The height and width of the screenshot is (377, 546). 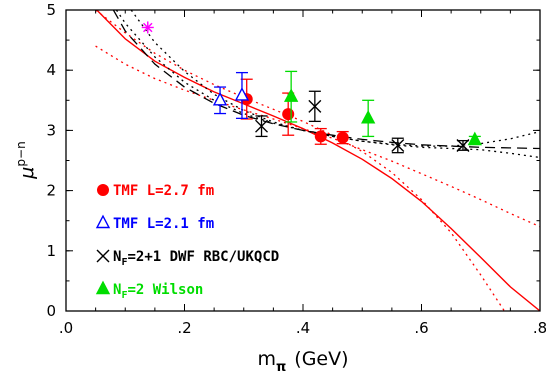 What do you see at coordinates (321, 359) in the screenshot?
I see `x-axis-title-unit: (GeV)` at bounding box center [321, 359].